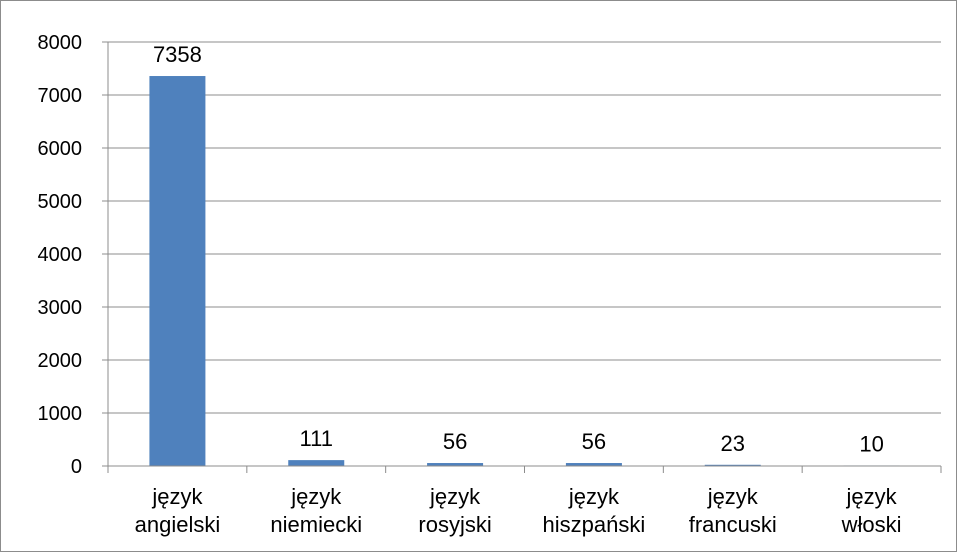 The height and width of the screenshot is (552, 957). I want to click on x-tick-label: francuski, so click(733, 524).